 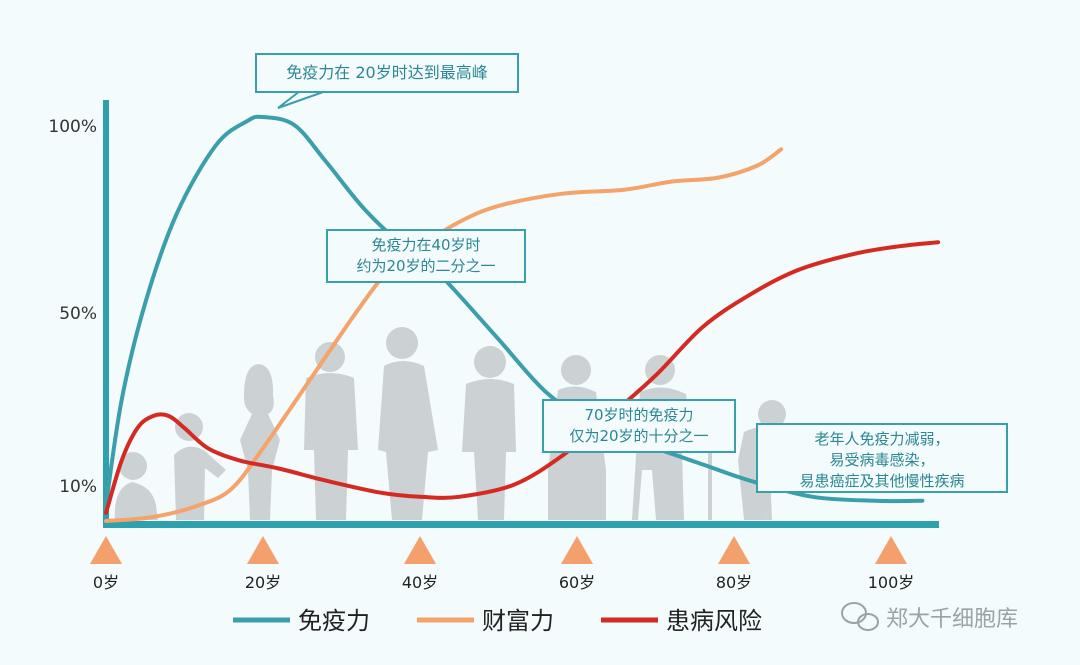 I want to click on legend-item-immunity: 免疫力, so click(x=301, y=621).